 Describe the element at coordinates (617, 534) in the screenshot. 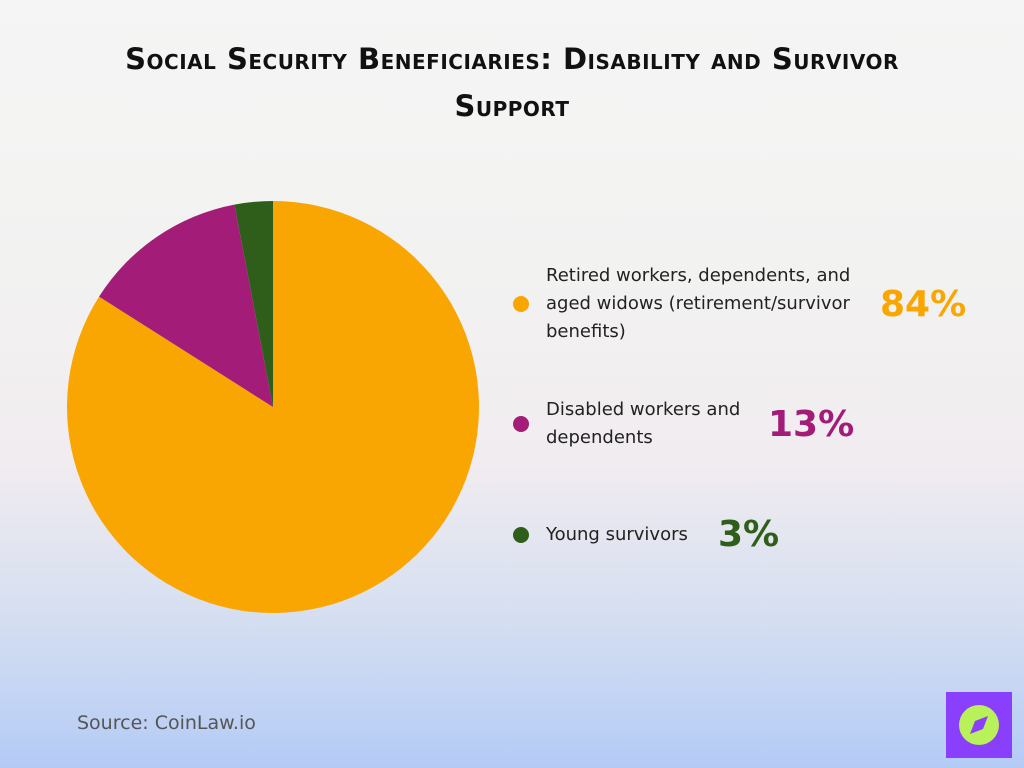

I see `legend-label: Young survivors` at that location.